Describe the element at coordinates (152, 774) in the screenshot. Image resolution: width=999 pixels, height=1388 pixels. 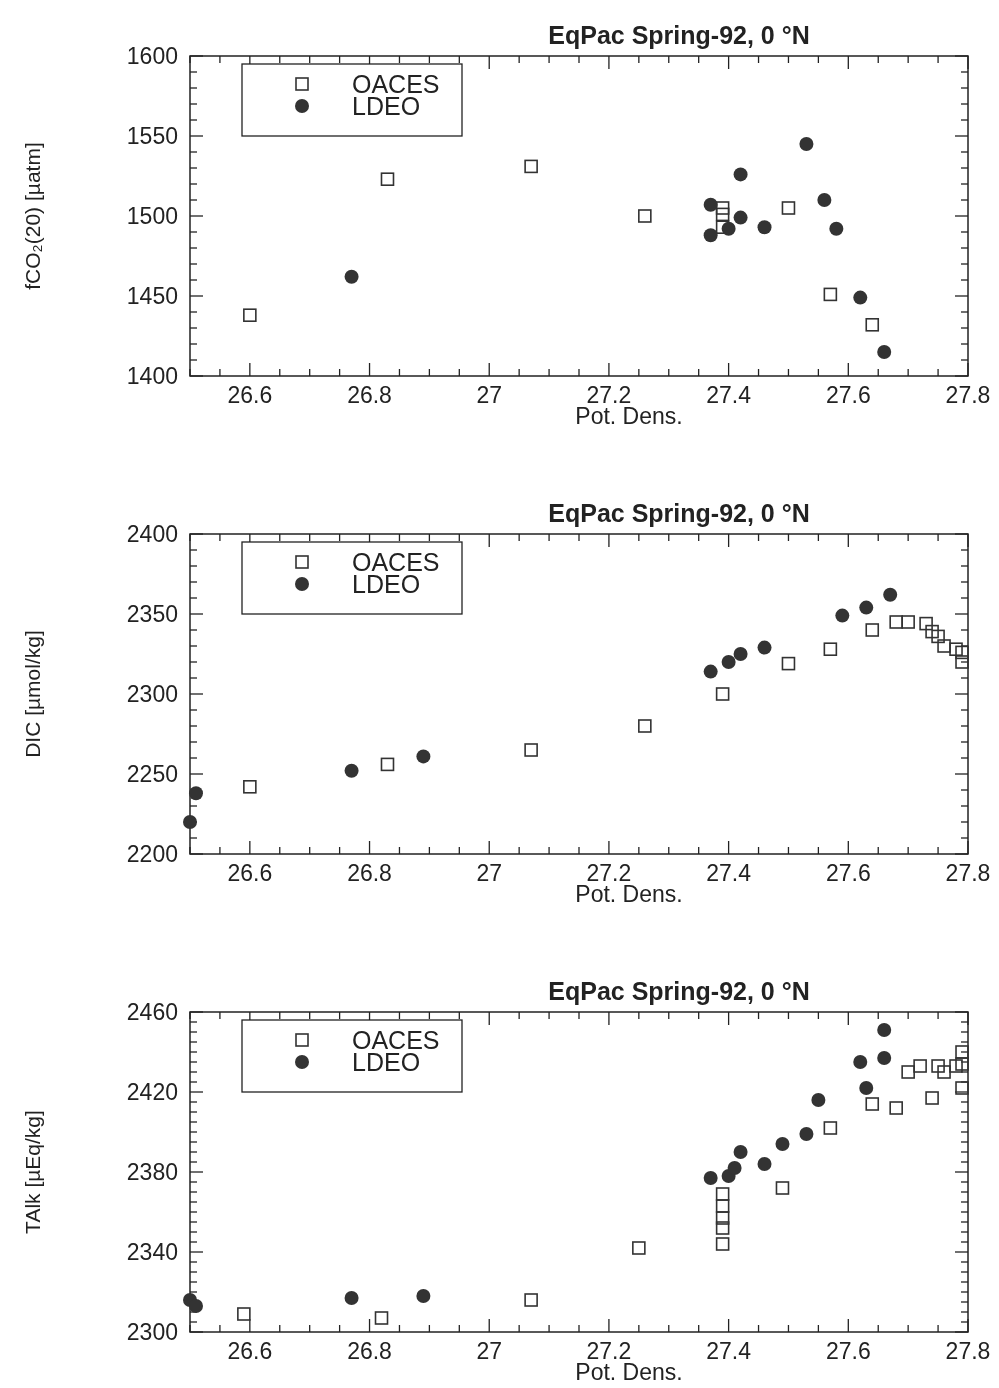
I see `y-tick-label: 2250` at that location.